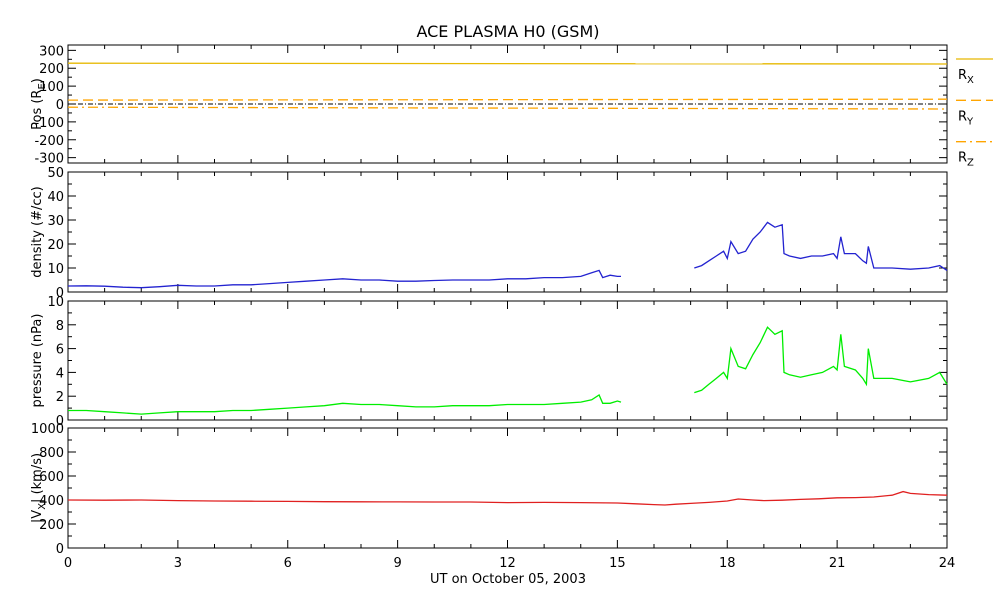  Describe the element at coordinates (60, 397) in the screenshot. I see `y-tick-label: 2` at that location.